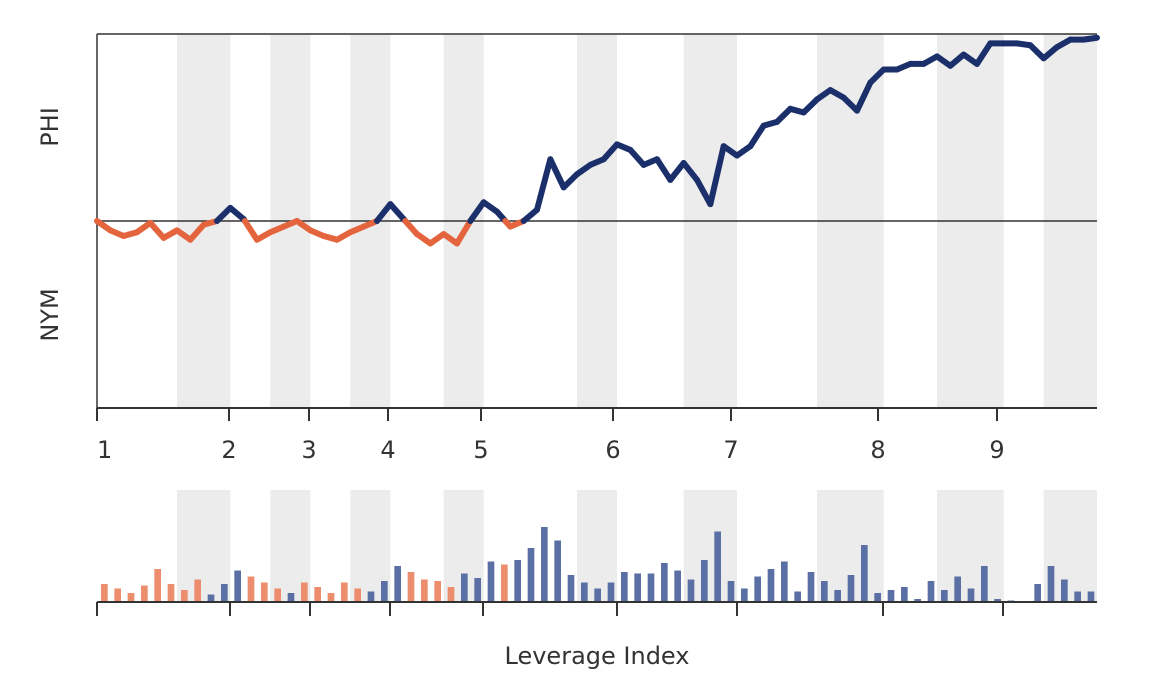 The image size is (1156, 696). I want to click on top-x-tick-label: 5, so click(480, 450).